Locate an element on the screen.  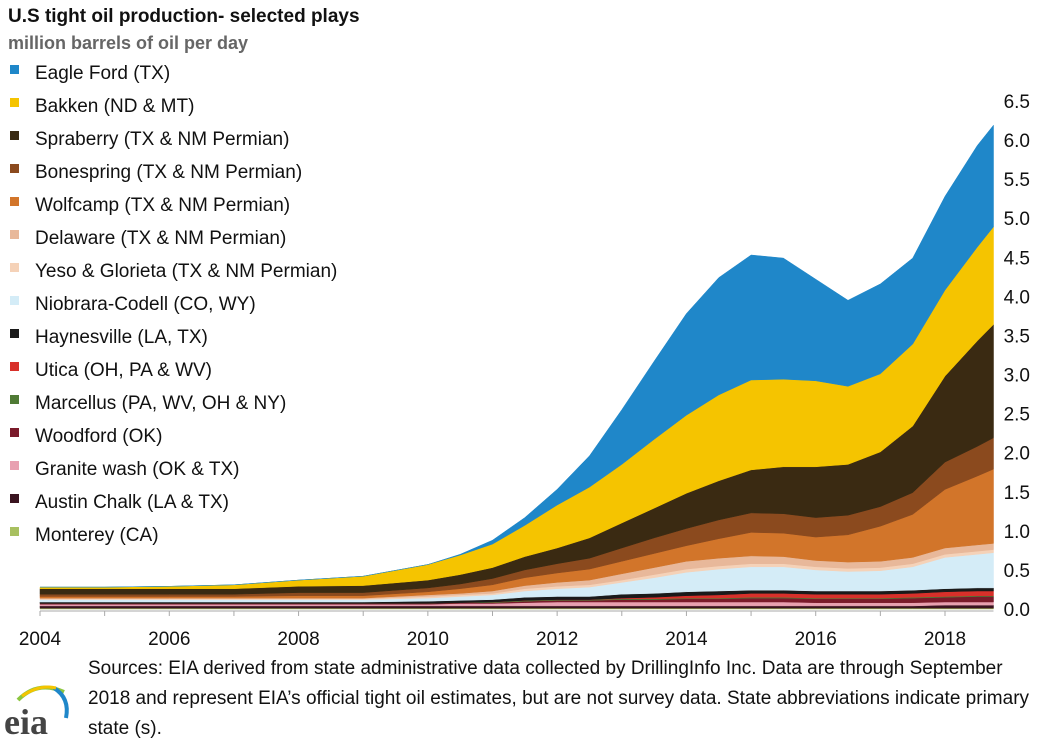
legend-item-niobrara-codell-co-wy: Niobrara-Codell (CO, WY) is located at coordinates (133, 304).